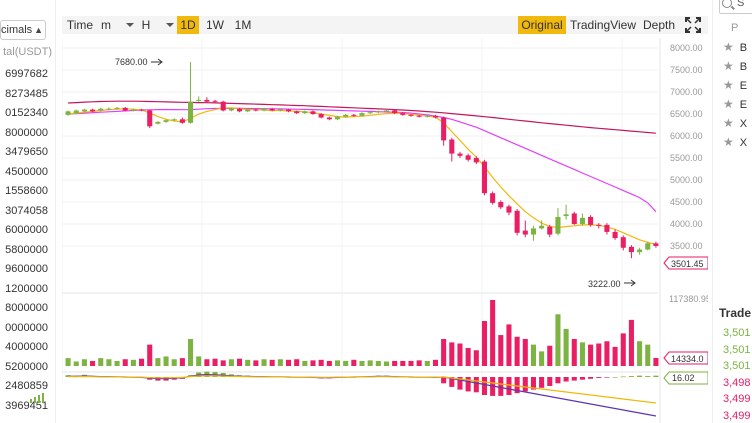 This screenshot has height=423, width=752. What do you see at coordinates (26, 366) in the screenshot?
I see `order-book-total-row: 5200000` at bounding box center [26, 366].